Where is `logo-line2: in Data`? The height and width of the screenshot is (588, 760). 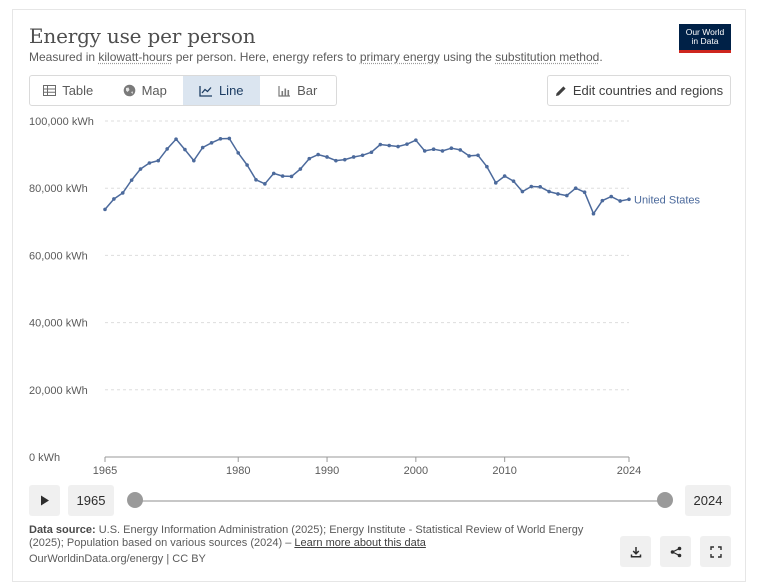
logo-line2: in Data is located at coordinates (705, 41).